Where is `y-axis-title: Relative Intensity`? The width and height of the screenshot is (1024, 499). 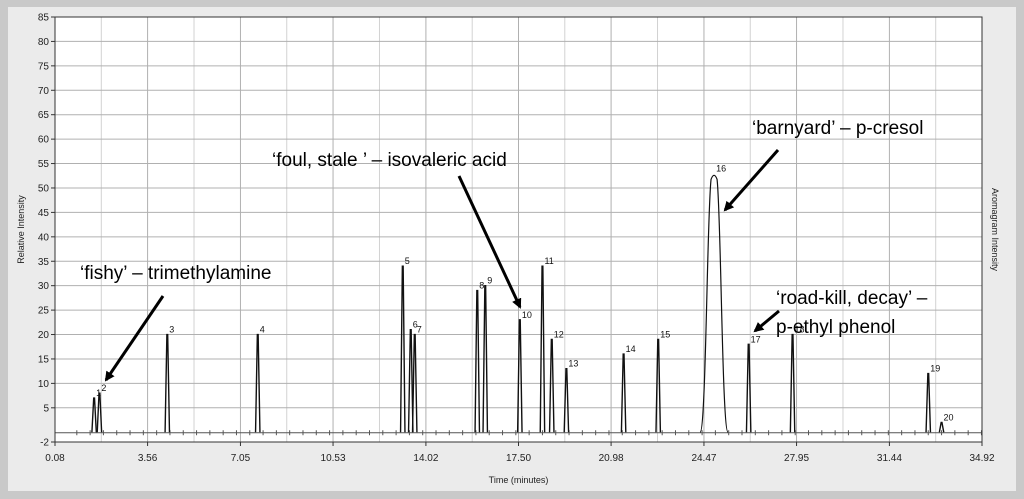
y-axis-title: Relative Intensity is located at coordinates (21, 229).